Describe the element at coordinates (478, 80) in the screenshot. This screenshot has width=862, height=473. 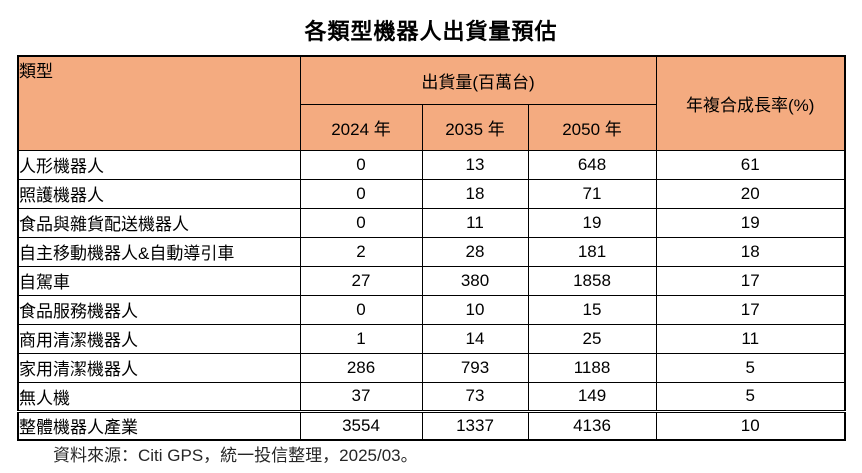
I see `col-header-shipments-group: 出貨量(百萬台)` at that location.